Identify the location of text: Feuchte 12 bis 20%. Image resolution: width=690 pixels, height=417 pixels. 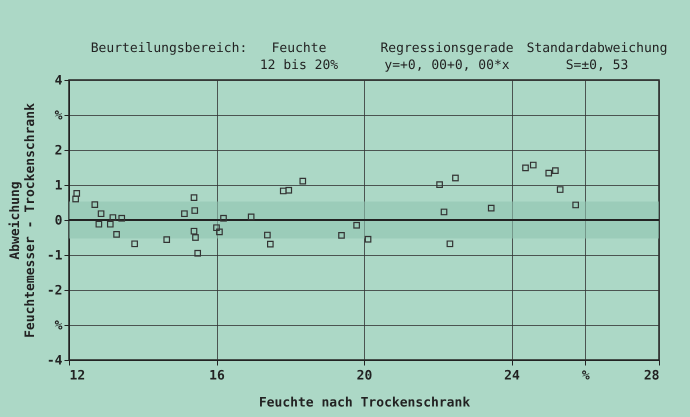
(299, 57).